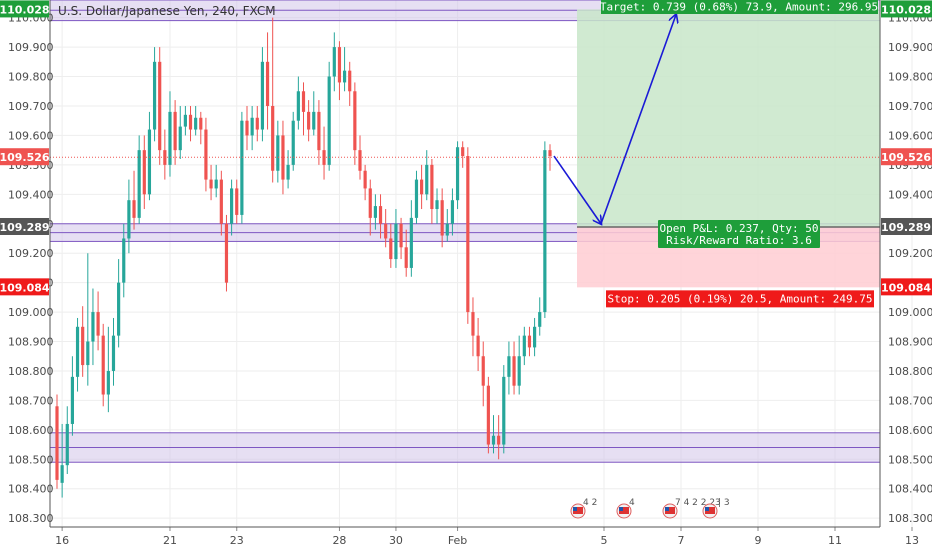 Image resolution: width=932 pixels, height=550 pixels. What do you see at coordinates (681, 540) in the screenshot?
I see `x-tick-label: 7` at bounding box center [681, 540].